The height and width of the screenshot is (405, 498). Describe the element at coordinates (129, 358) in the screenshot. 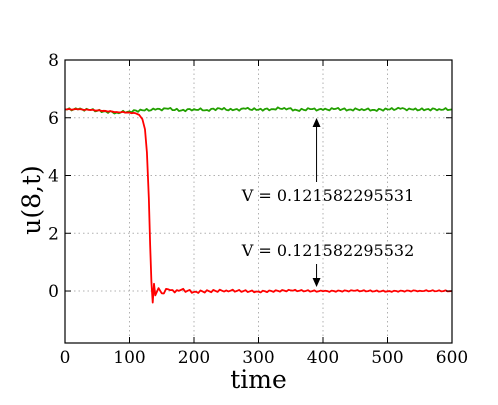

I see `x-tick-label: 100` at that location.